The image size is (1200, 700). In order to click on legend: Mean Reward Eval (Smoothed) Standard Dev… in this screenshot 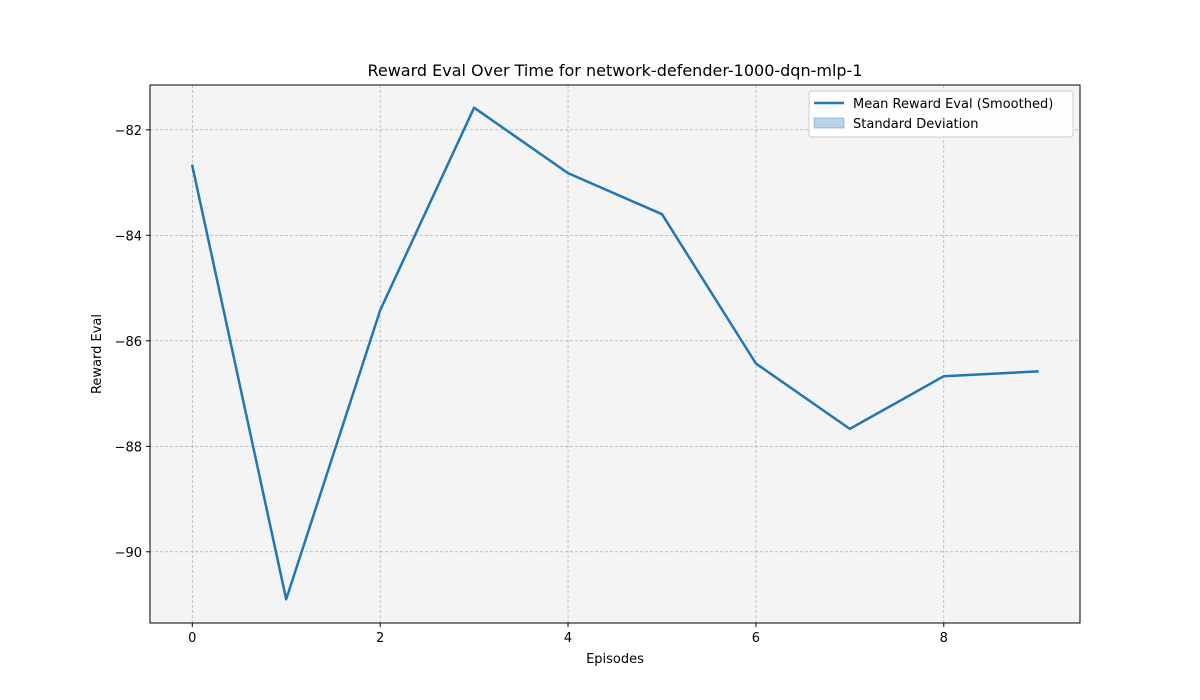, I will do `click(941, 114)`.